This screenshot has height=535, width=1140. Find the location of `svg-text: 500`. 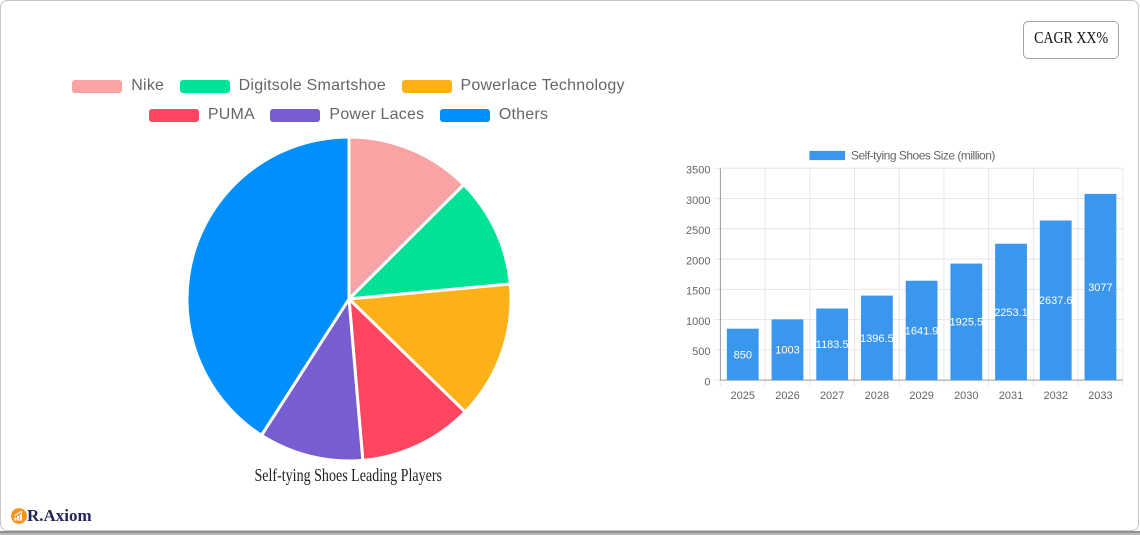

svg-text: 500 is located at coordinates (701, 352).